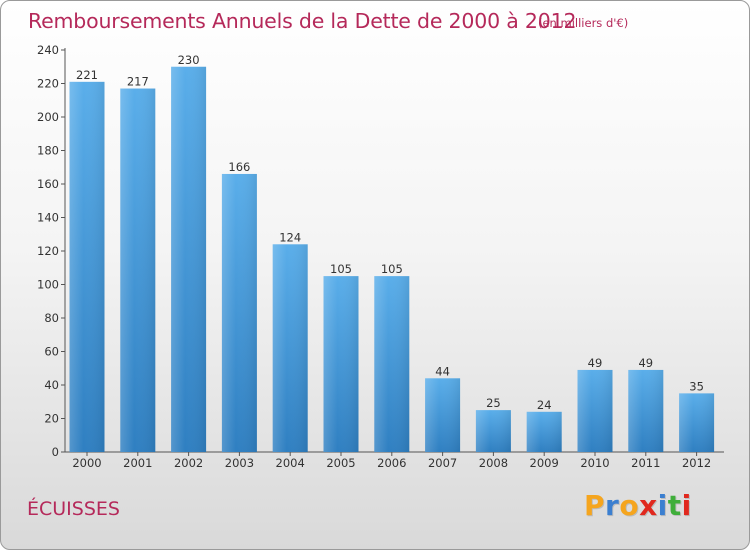 This screenshot has width=750, height=550. What do you see at coordinates (493, 463) in the screenshot?
I see `x-tick-label: 2008` at bounding box center [493, 463].